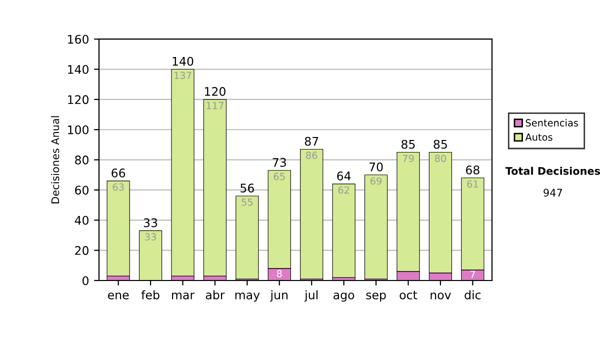  Describe the element at coordinates (538, 137) in the screenshot. I see `legend-label: Autos` at that location.